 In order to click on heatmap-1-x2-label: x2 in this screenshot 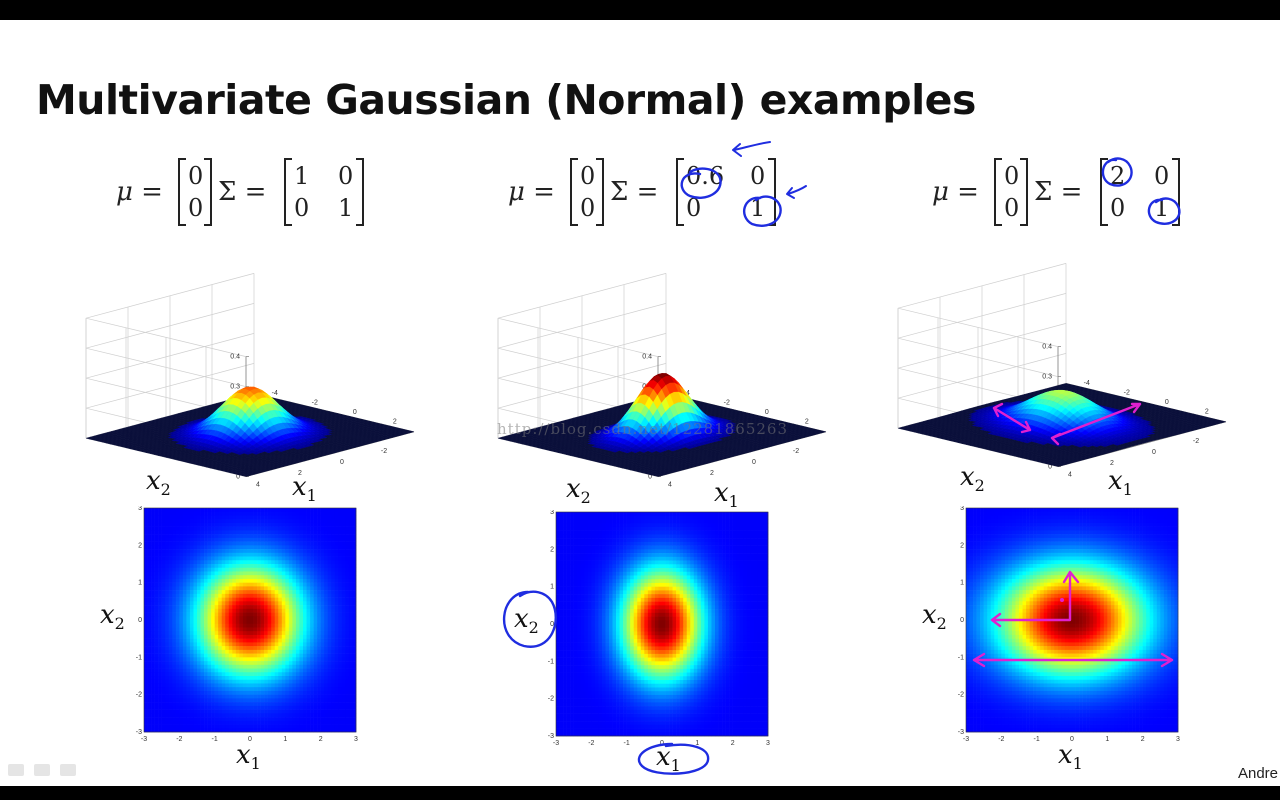, I will do `click(112, 617)`.